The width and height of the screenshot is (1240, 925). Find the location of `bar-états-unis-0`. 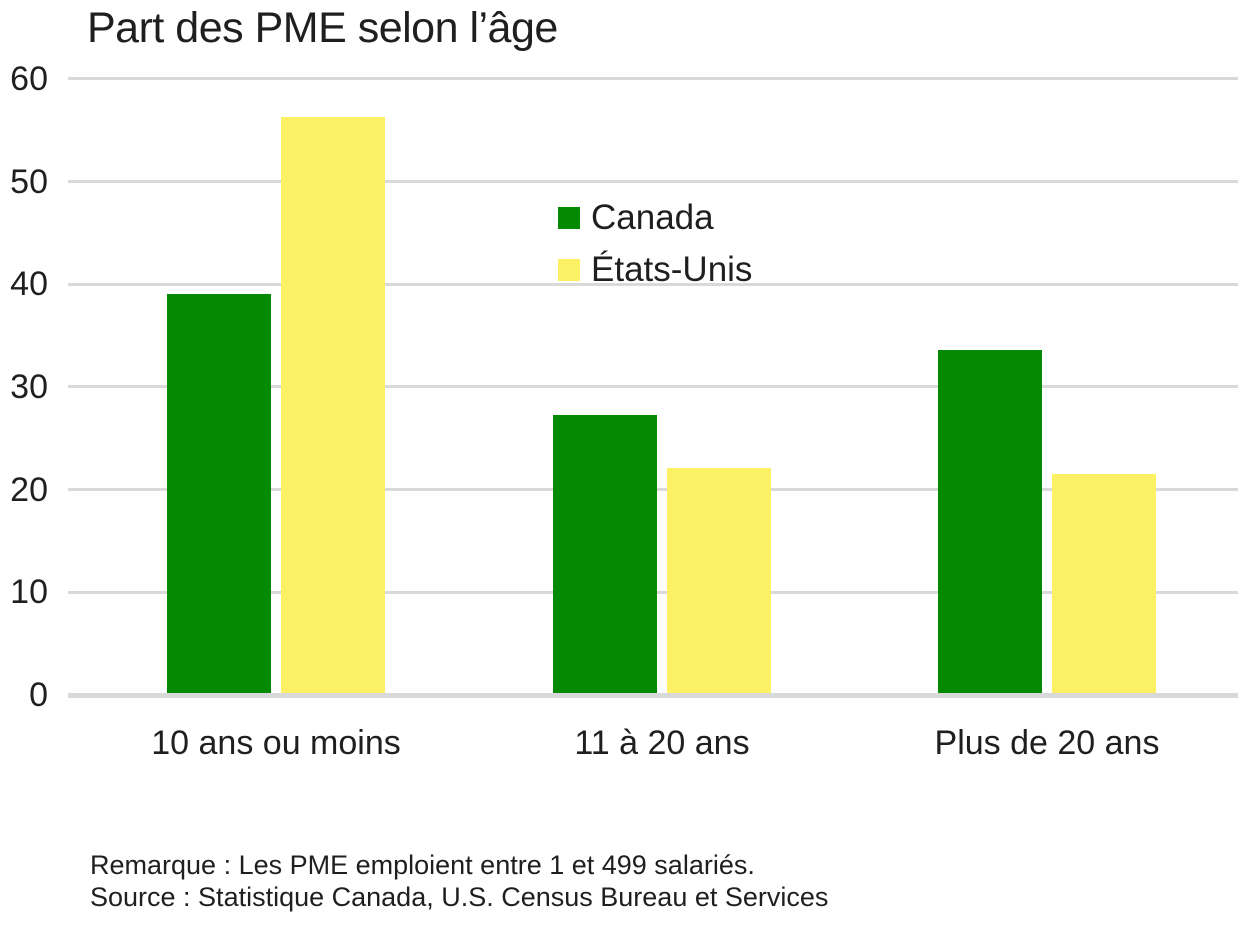

bar-états-unis-0 is located at coordinates (333, 405).